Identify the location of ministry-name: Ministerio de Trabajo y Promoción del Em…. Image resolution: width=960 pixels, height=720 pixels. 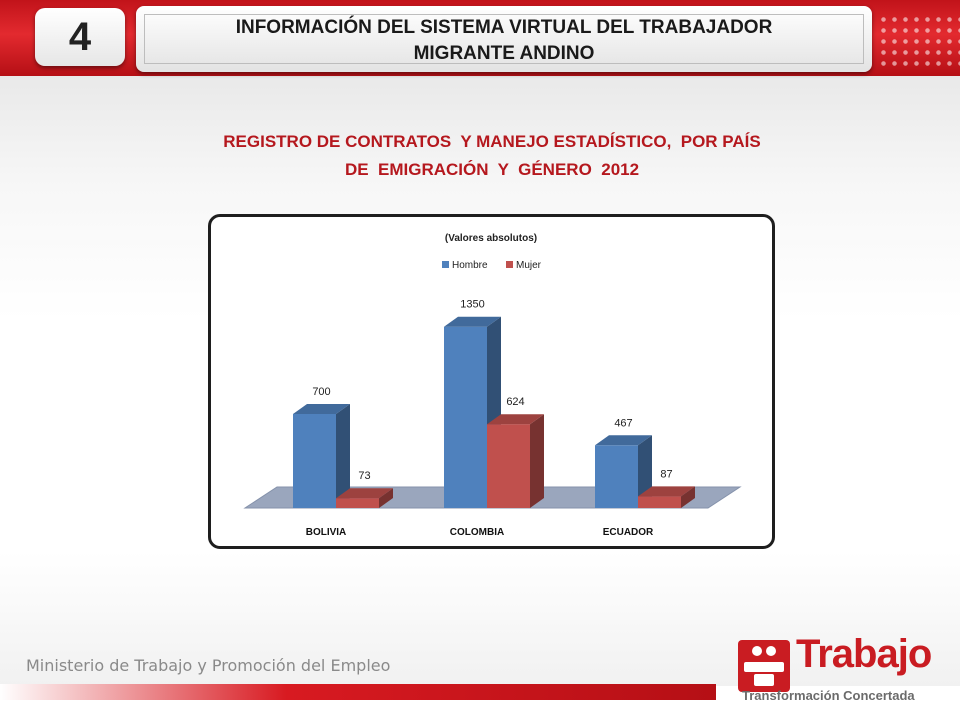
(208, 665).